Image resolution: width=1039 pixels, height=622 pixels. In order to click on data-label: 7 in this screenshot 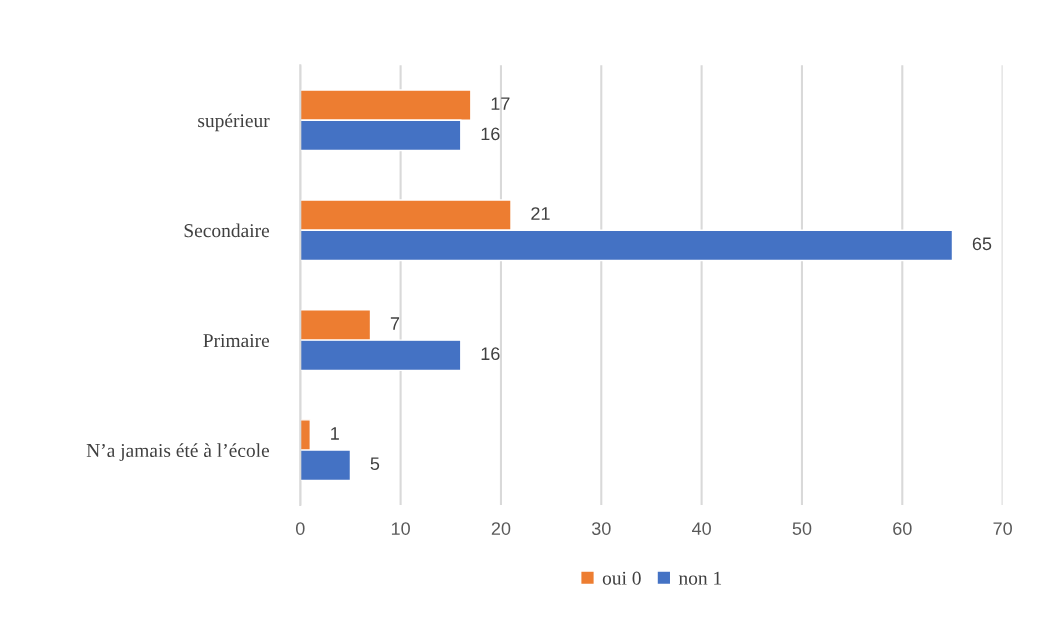, I will do `click(395, 323)`.